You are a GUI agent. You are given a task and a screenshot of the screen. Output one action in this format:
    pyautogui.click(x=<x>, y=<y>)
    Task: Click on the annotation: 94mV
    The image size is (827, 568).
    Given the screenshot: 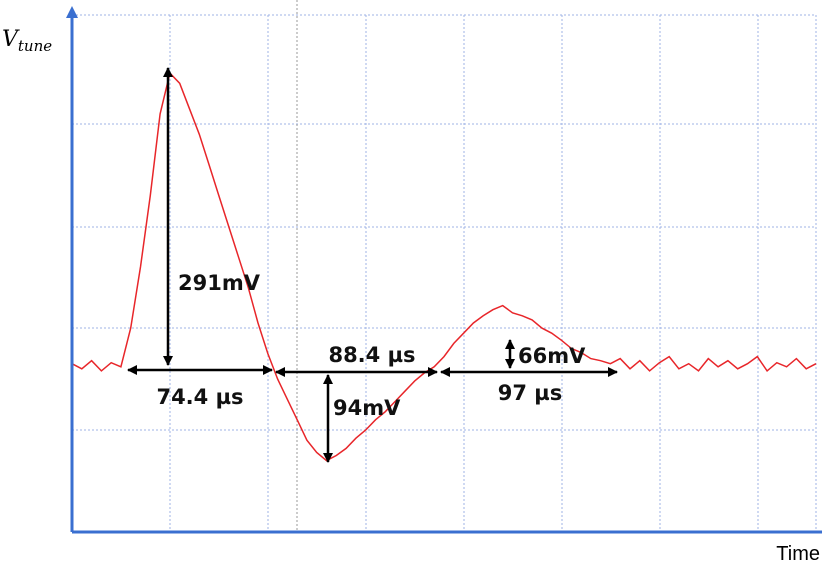 What is the action you would take?
    pyautogui.click(x=367, y=408)
    